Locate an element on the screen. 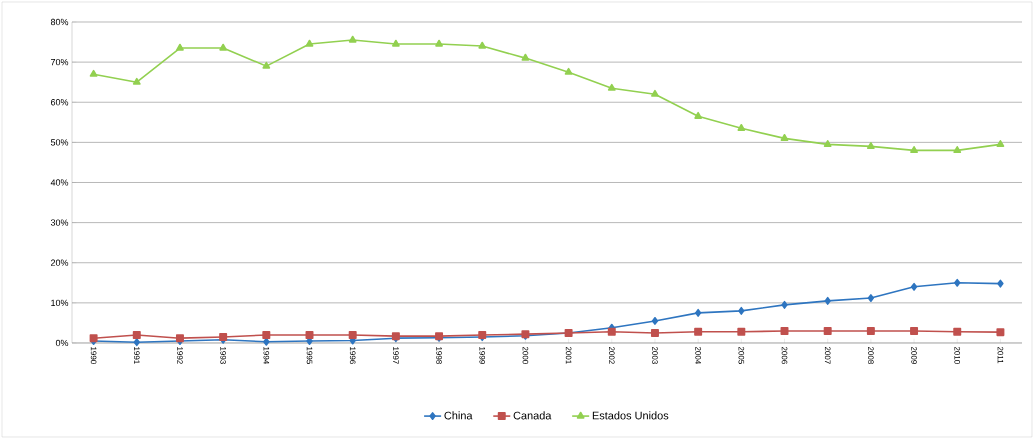 The height and width of the screenshot is (439, 1034). y-tick-label: 60% is located at coordinates (60, 102).